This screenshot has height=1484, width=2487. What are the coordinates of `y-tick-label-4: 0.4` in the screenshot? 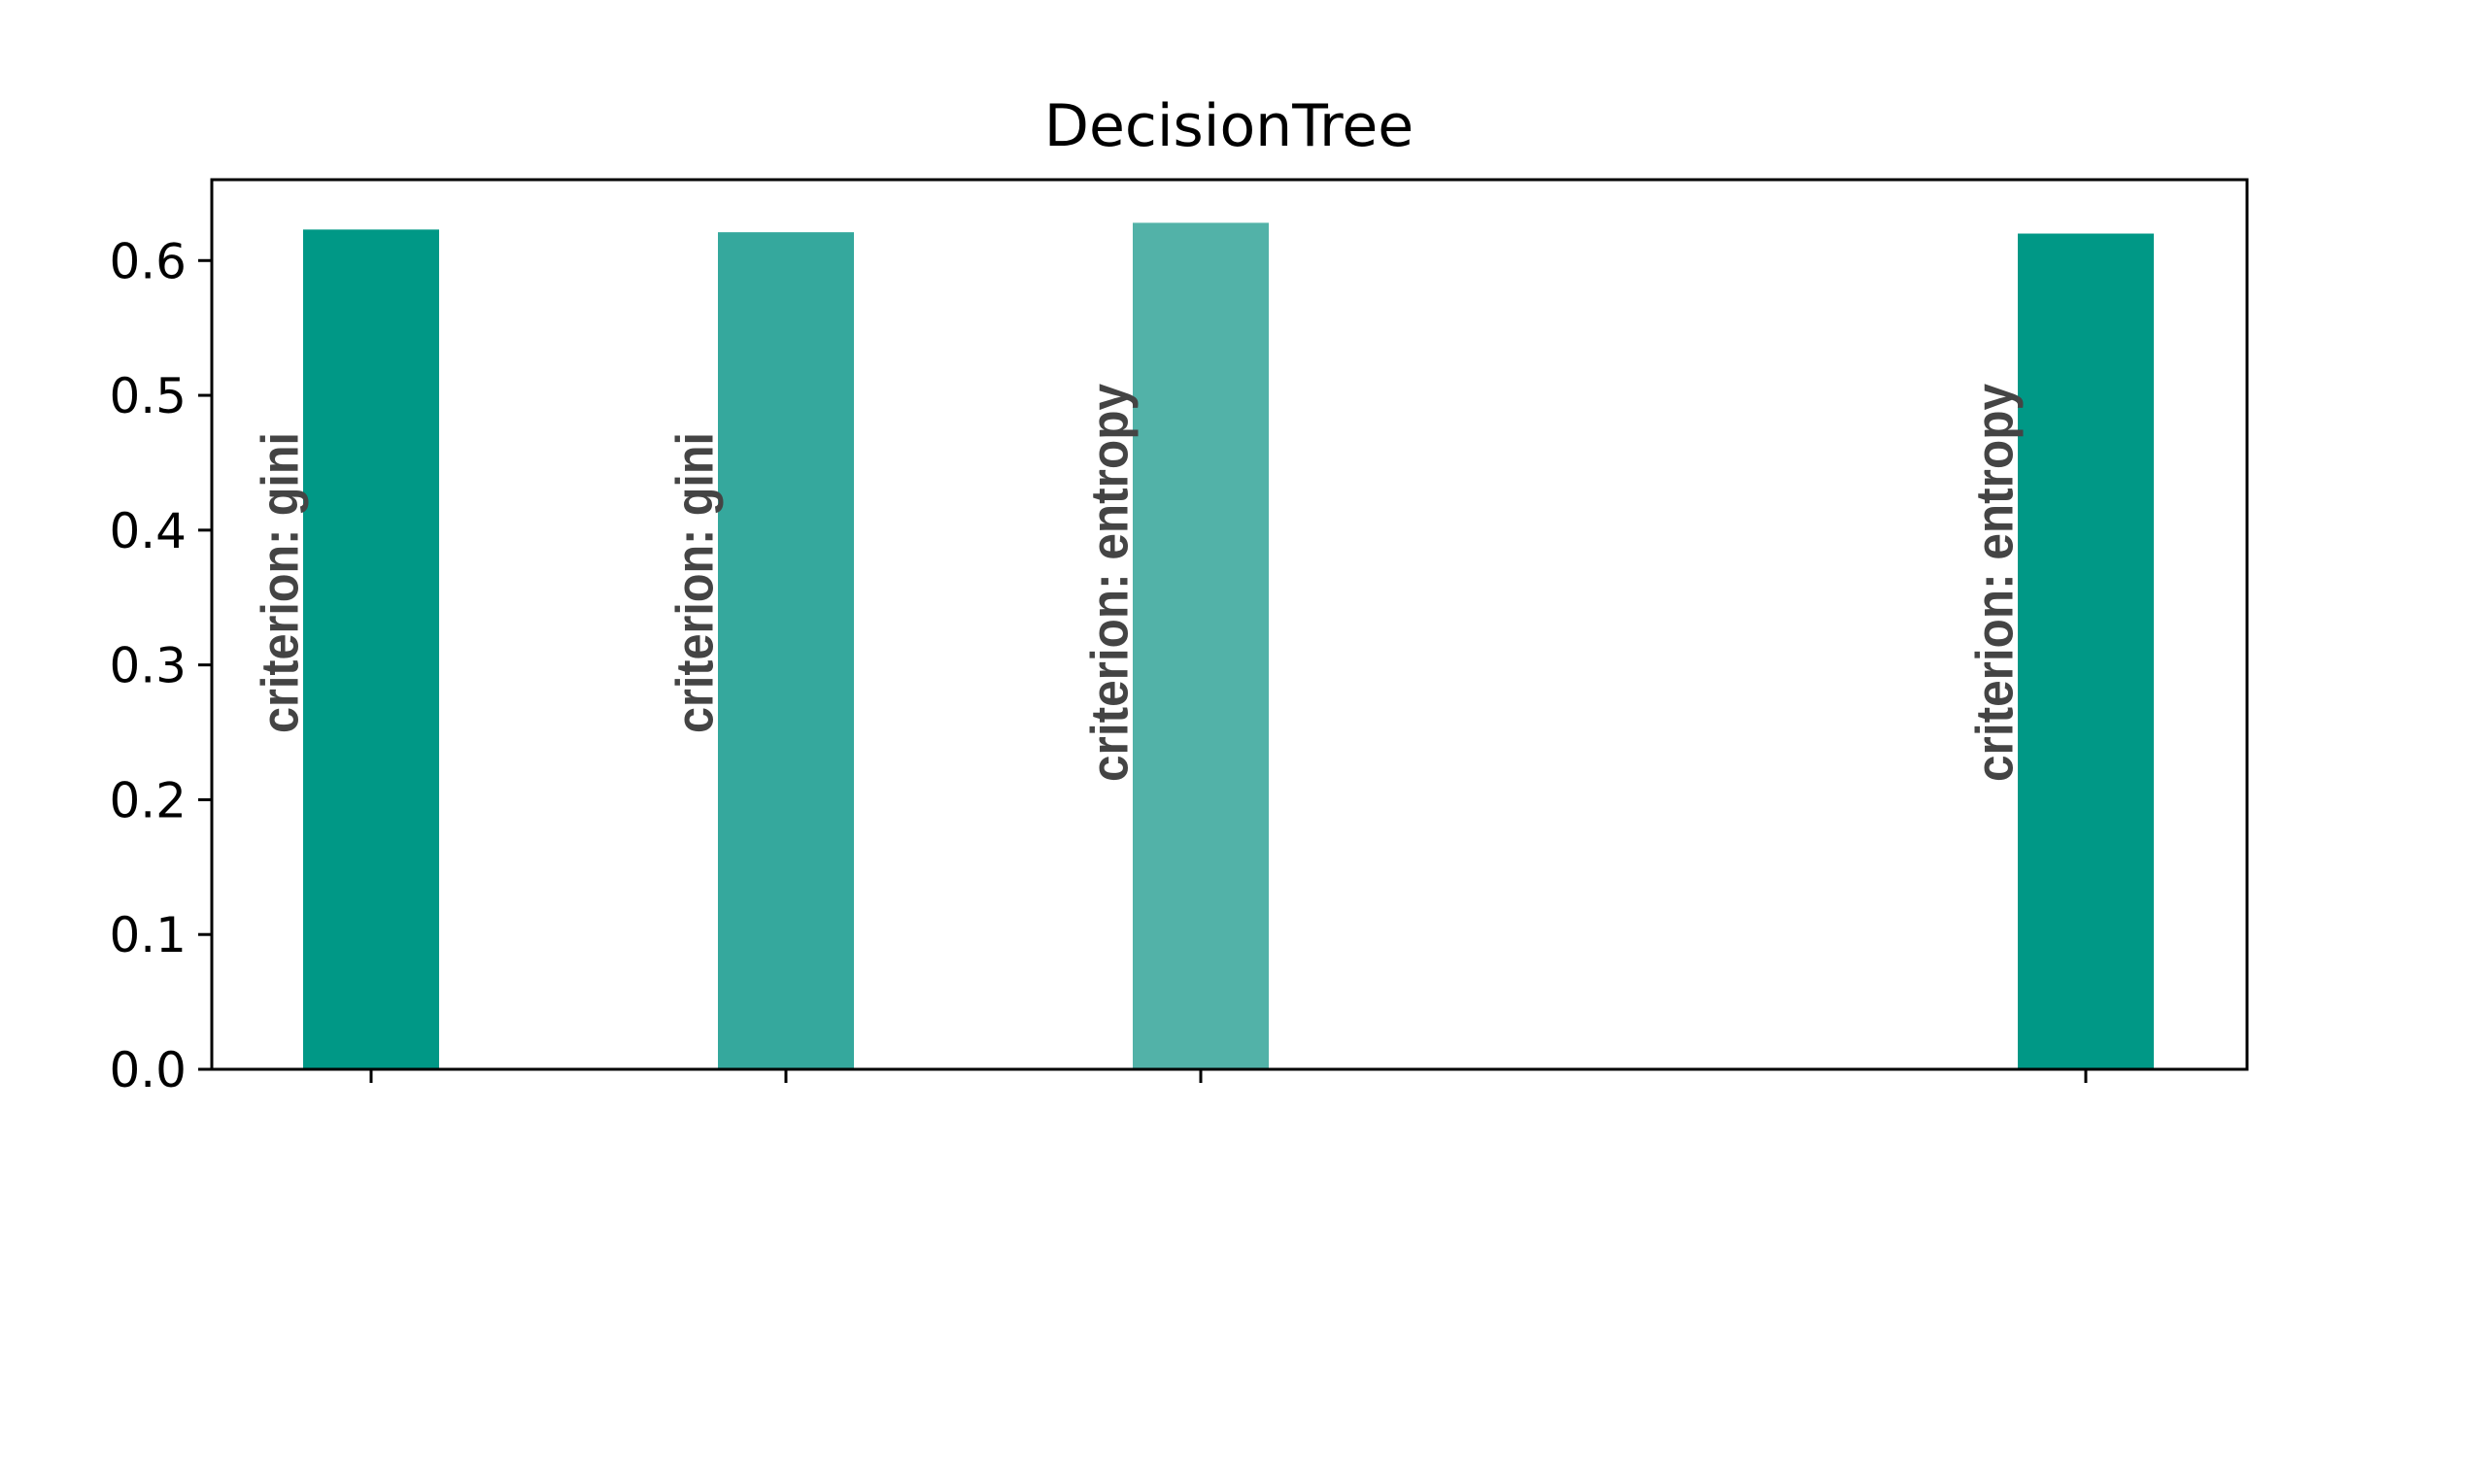 It's located at (148, 531).